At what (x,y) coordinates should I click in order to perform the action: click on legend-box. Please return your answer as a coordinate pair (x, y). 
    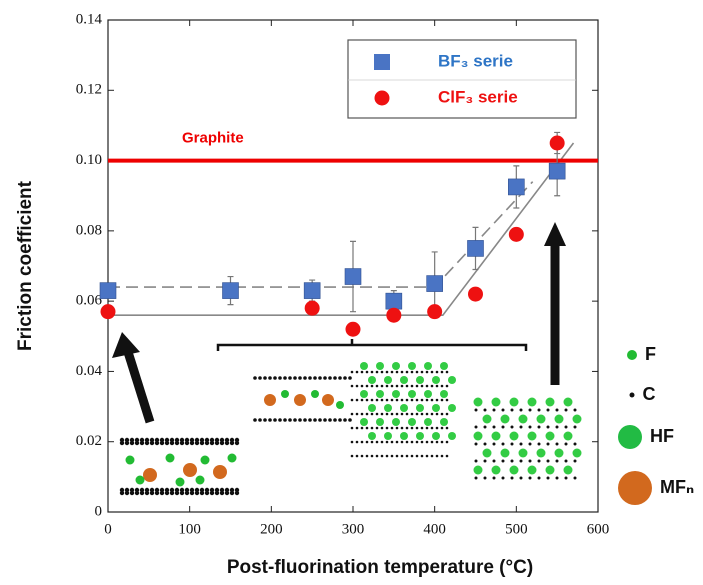
    Looking at the image, I should click on (462, 79).